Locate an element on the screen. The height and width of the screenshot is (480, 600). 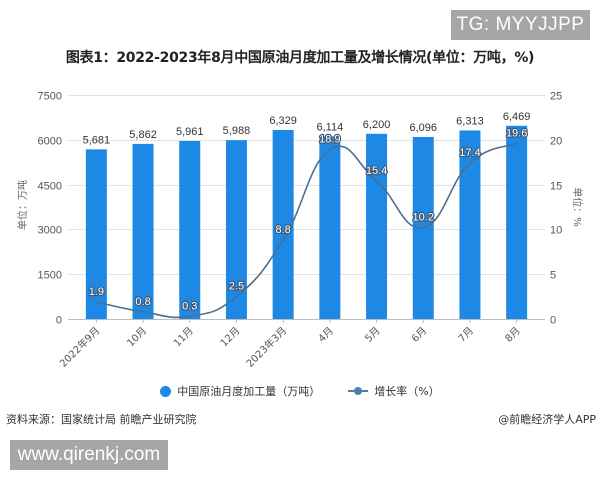
right-tick-label: 15 is located at coordinates (556, 187).